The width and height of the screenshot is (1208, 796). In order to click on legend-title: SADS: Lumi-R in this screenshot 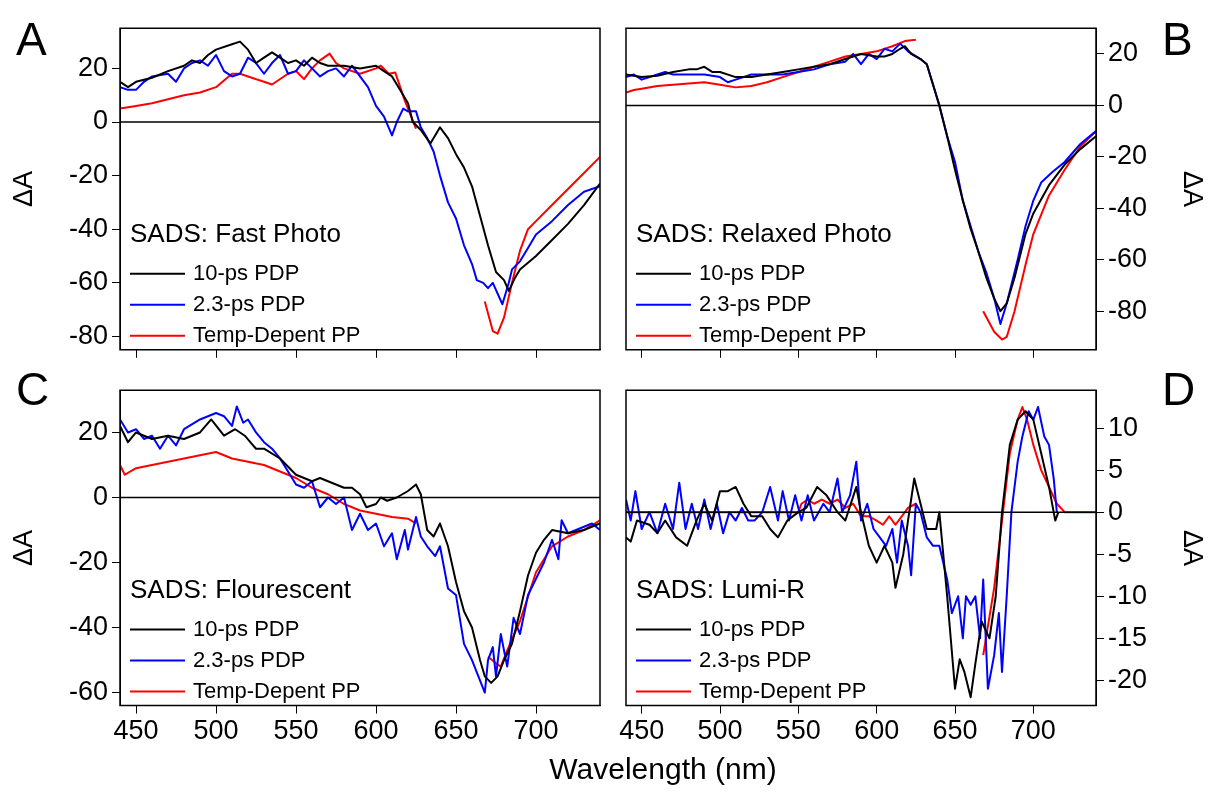, I will do `click(721, 588)`.